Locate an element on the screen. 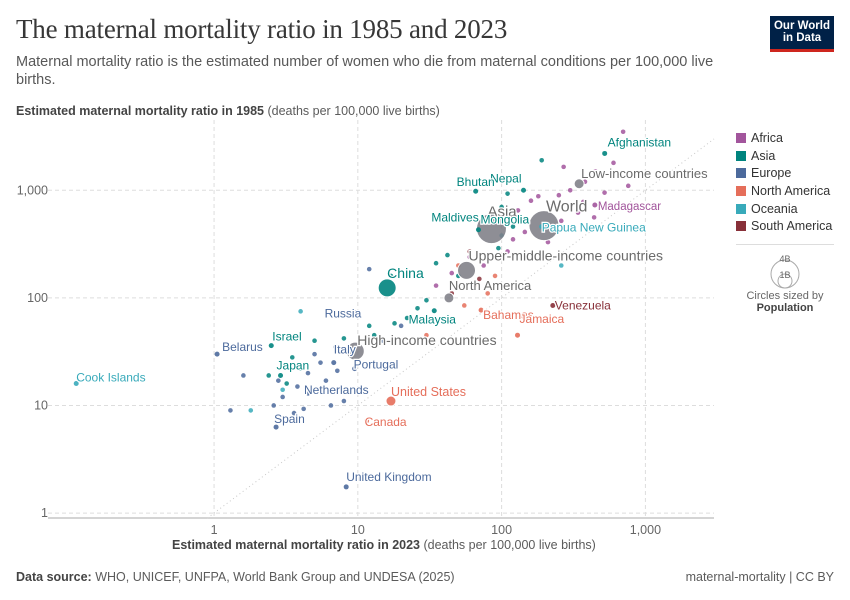 Image resolution: width=850 pixels, height=600 pixels. legend-item-south-america: South America is located at coordinates (784, 226).